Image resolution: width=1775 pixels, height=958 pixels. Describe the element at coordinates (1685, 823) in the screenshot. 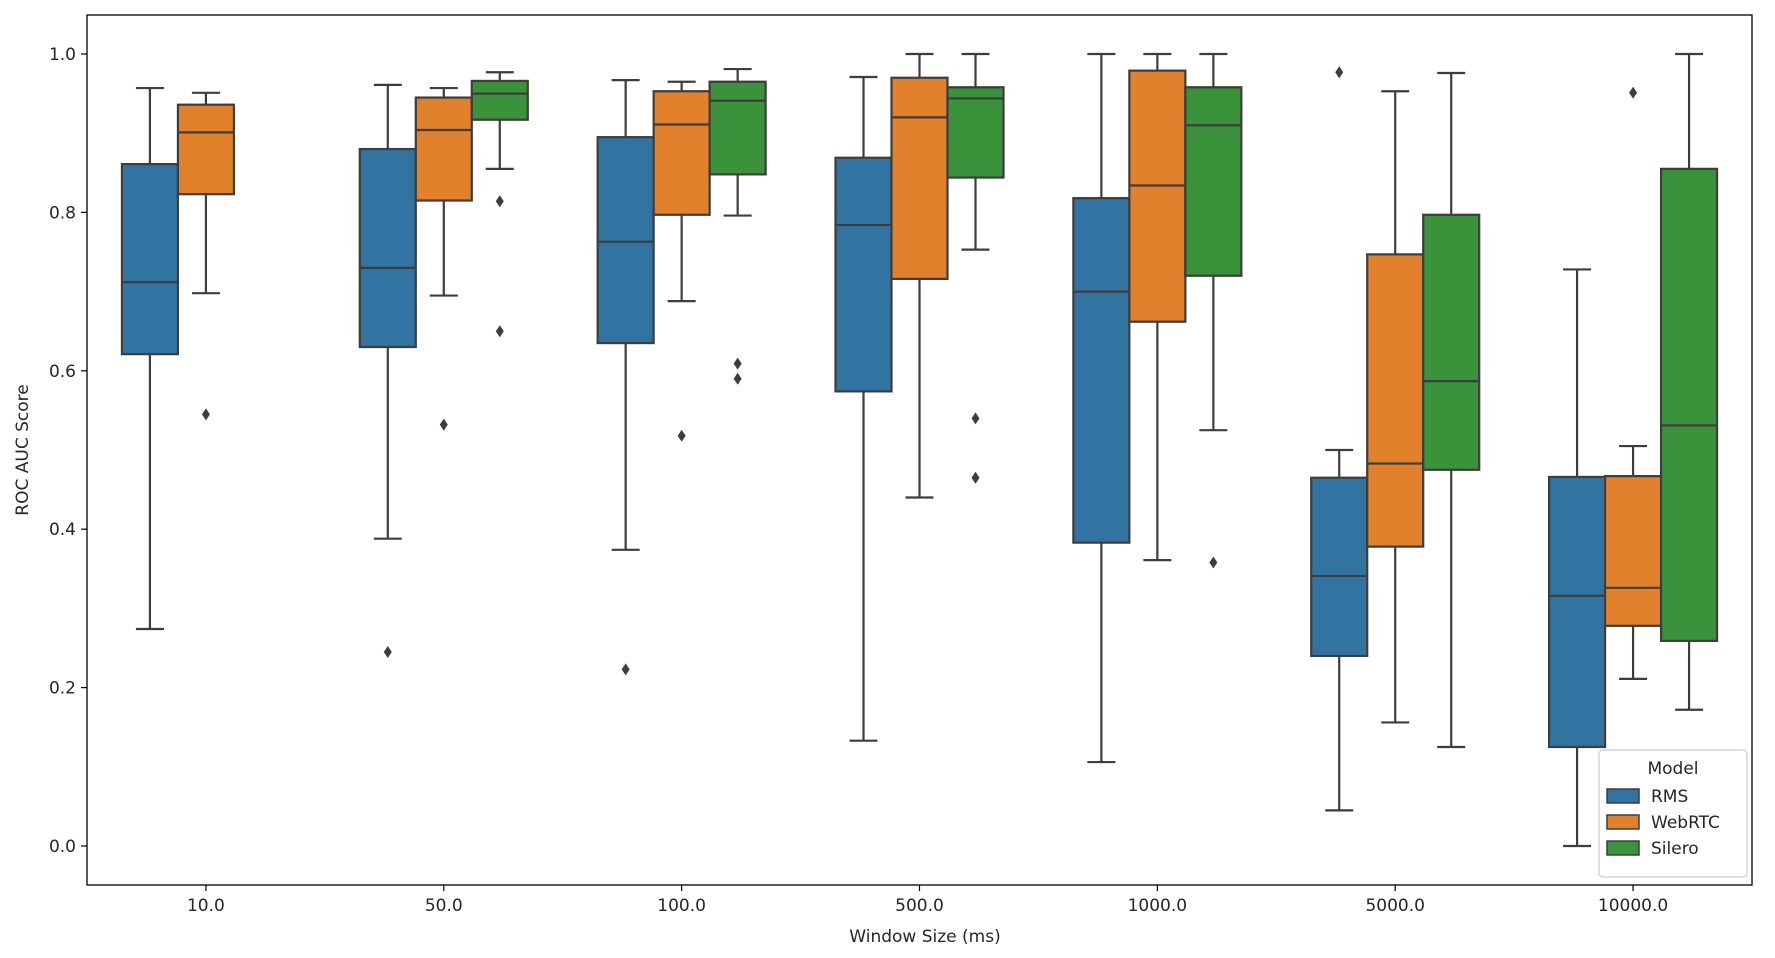

I see `legend-label-webrtc: WebRTC` at that location.